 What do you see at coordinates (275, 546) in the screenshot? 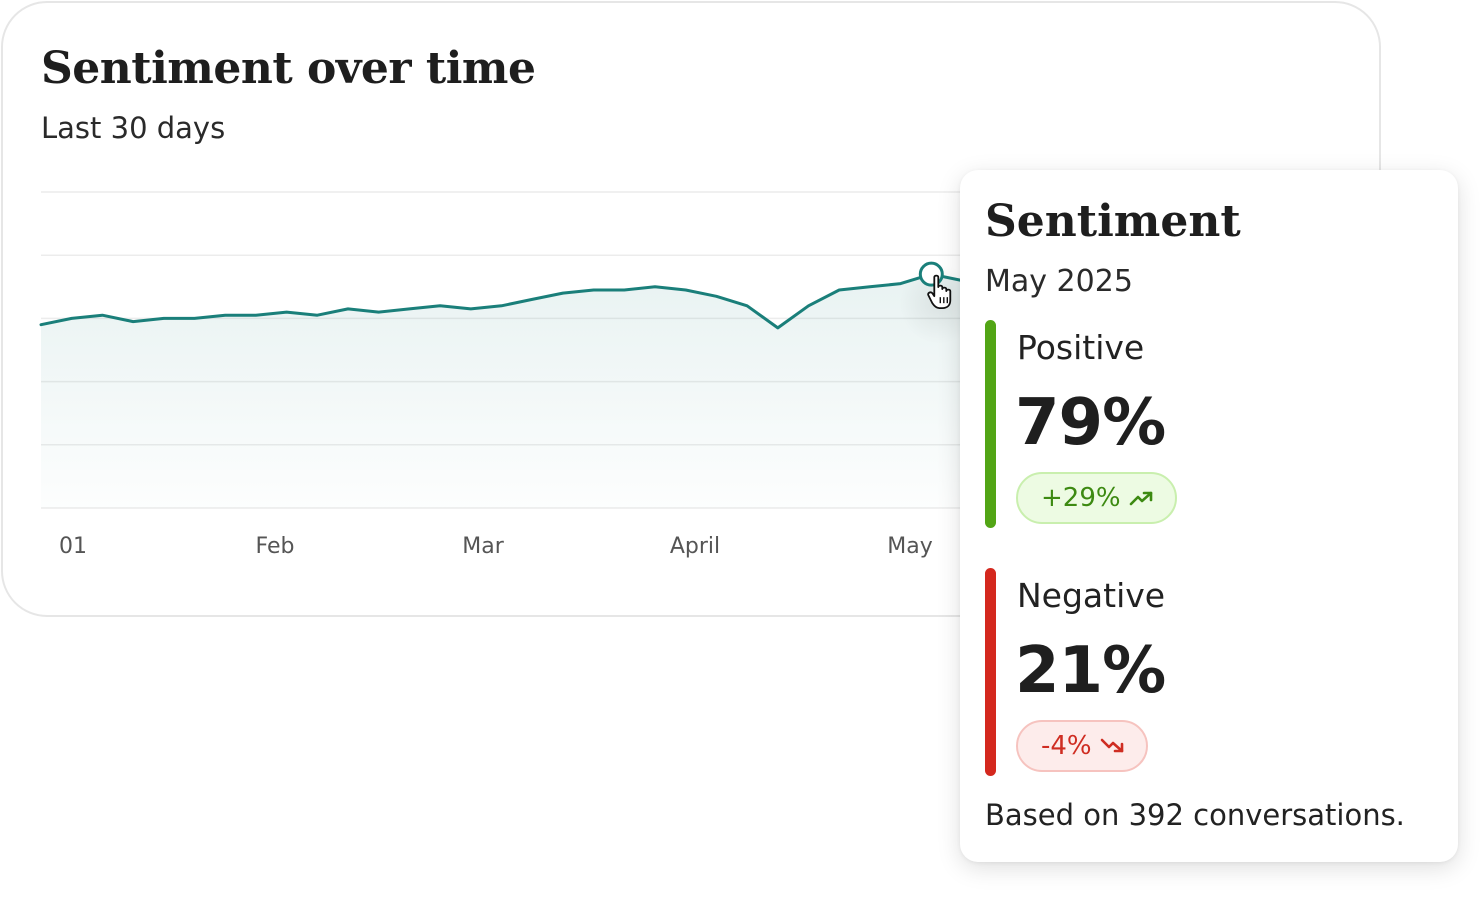
I see `x-tick-label: Feb` at bounding box center [275, 546].